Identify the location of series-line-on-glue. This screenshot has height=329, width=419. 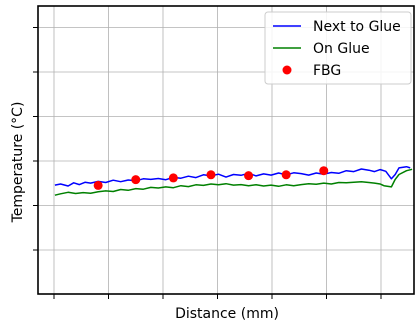
(233, 182).